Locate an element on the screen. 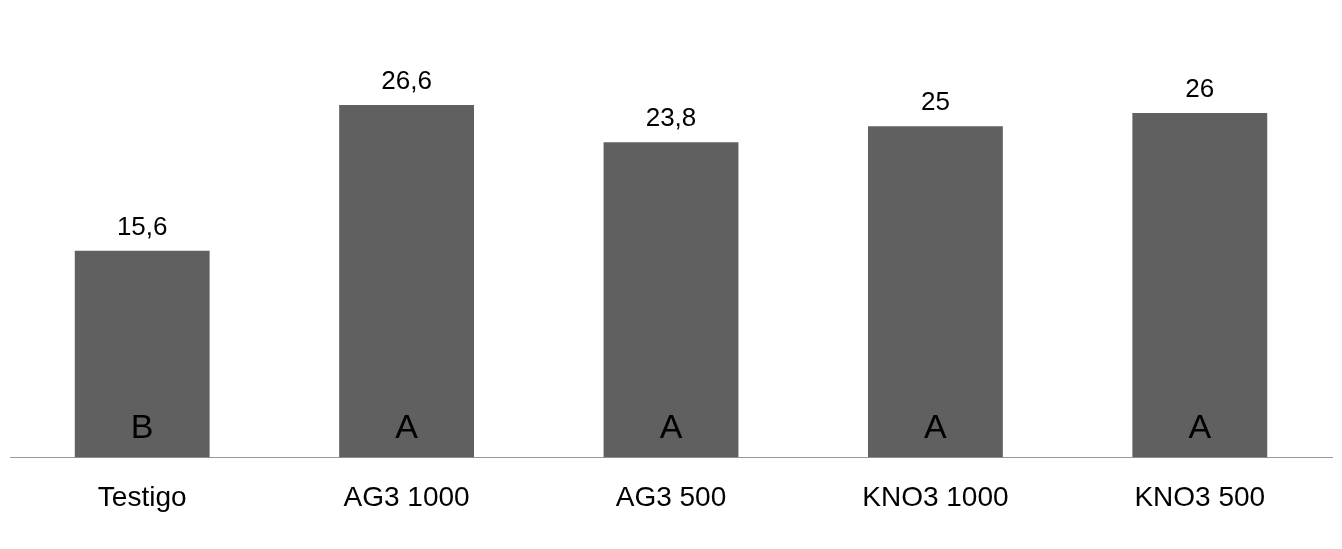  data-label: 26,6 is located at coordinates (406, 80).